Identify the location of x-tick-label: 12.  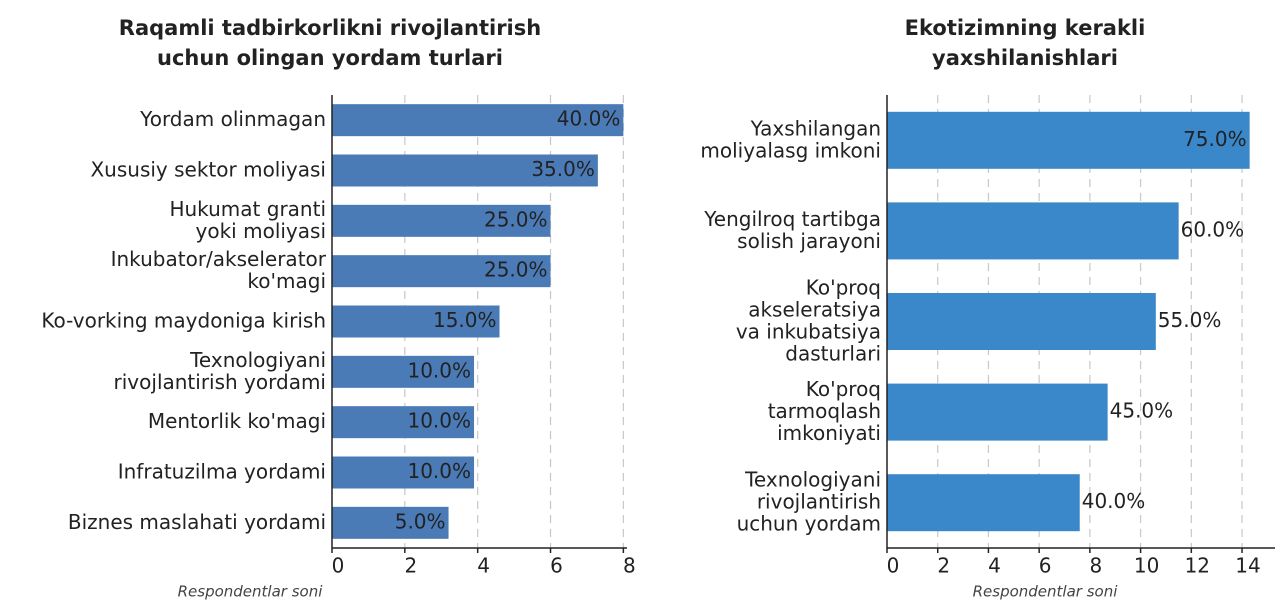
(1197, 566).